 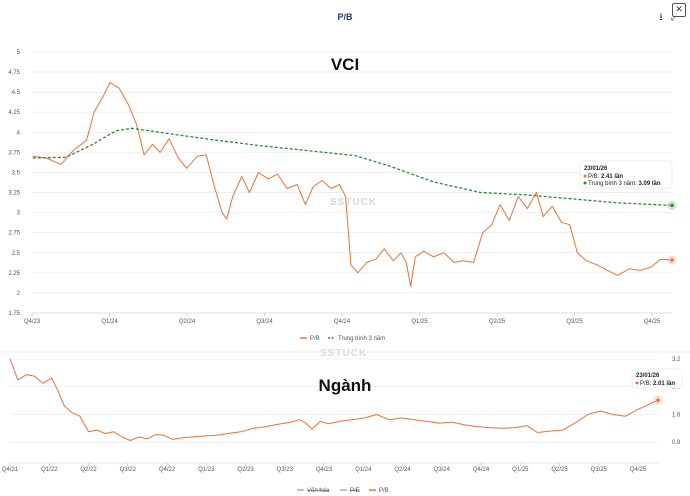 What do you see at coordinates (520, 470) in the screenshot?
I see `sector-x-tick-label: Q1/25` at bounding box center [520, 470].